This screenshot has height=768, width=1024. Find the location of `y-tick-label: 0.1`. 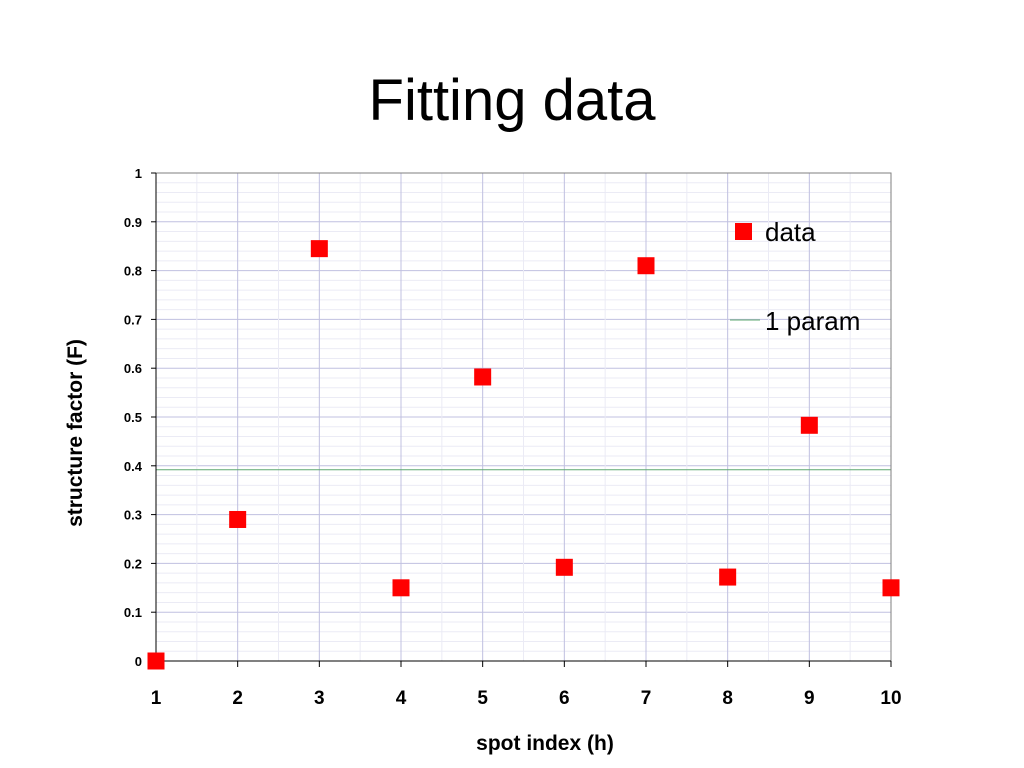

y-tick-label: 0.1 is located at coordinates (133, 612).